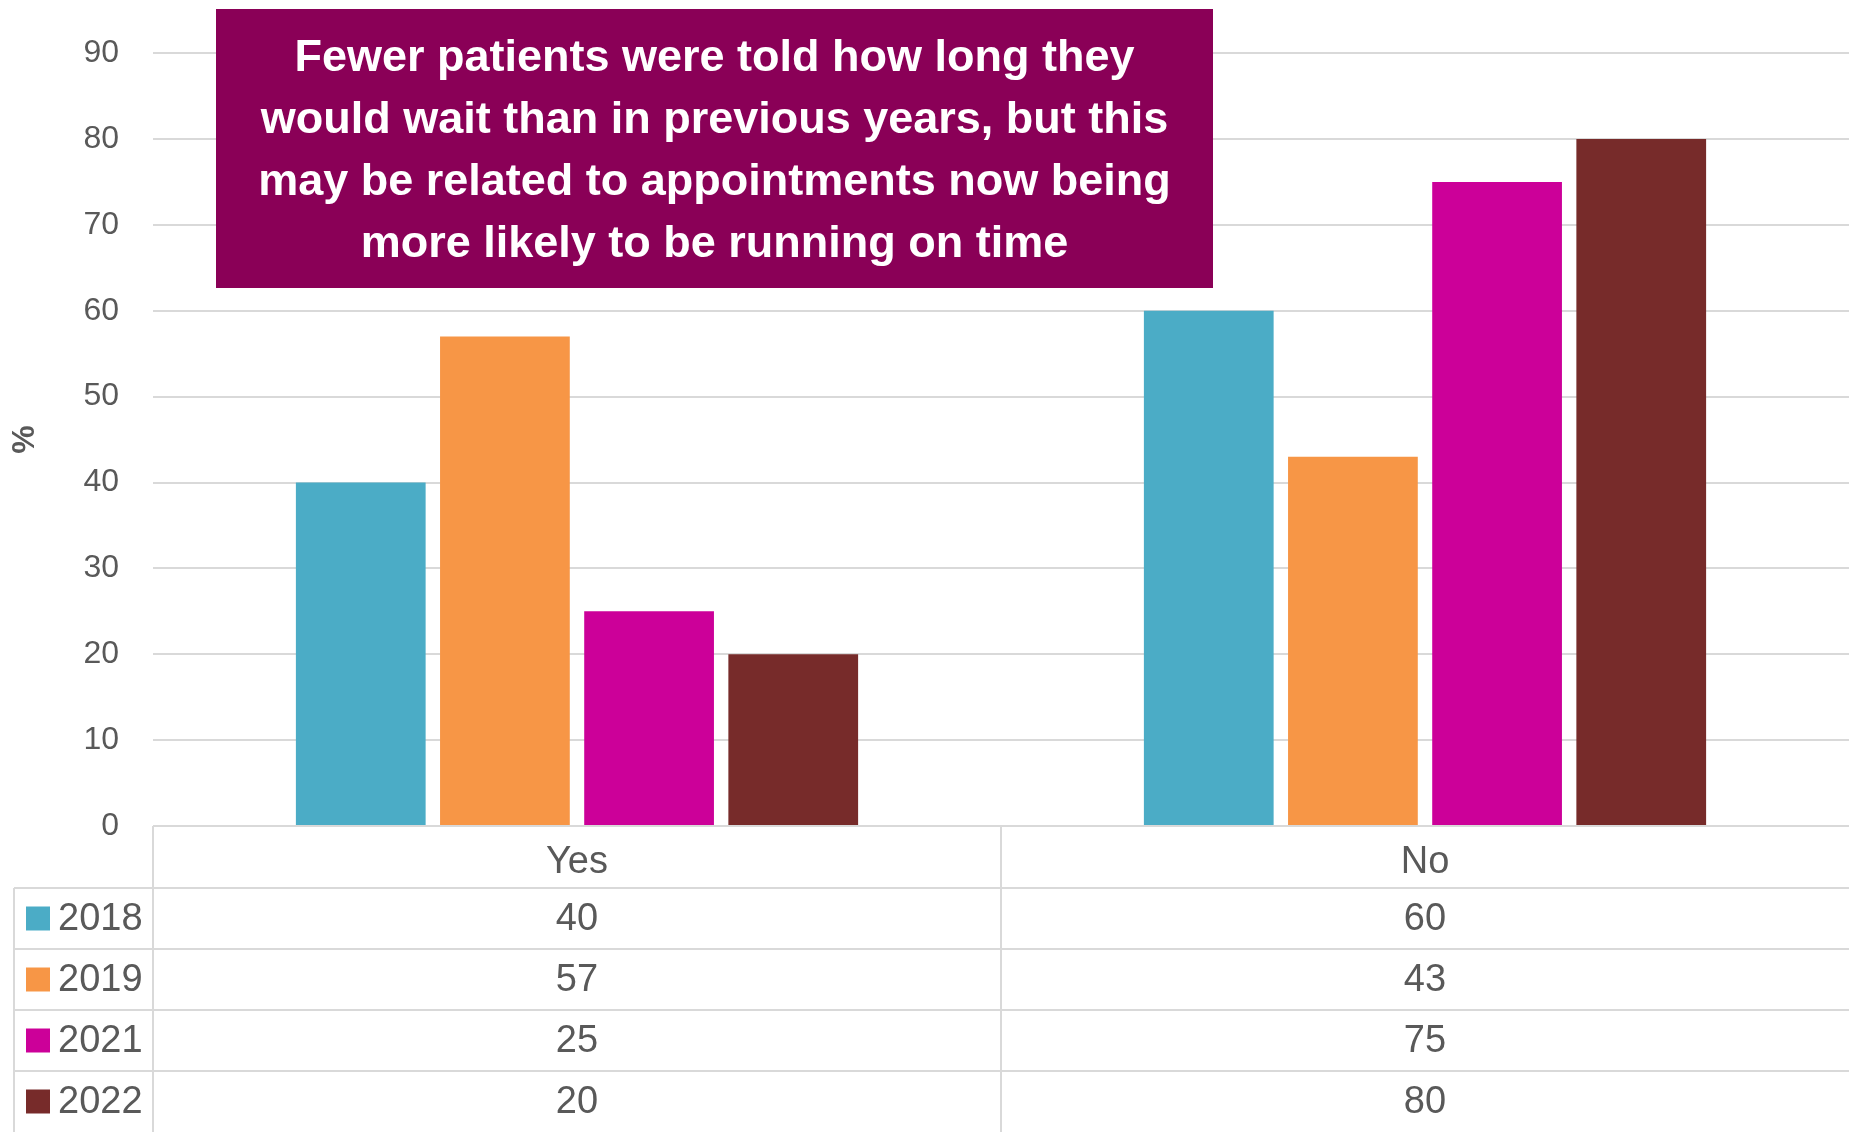 The width and height of the screenshot is (1849, 1132). Describe the element at coordinates (101, 737) in the screenshot. I see `y-tick-label: 10` at that location.